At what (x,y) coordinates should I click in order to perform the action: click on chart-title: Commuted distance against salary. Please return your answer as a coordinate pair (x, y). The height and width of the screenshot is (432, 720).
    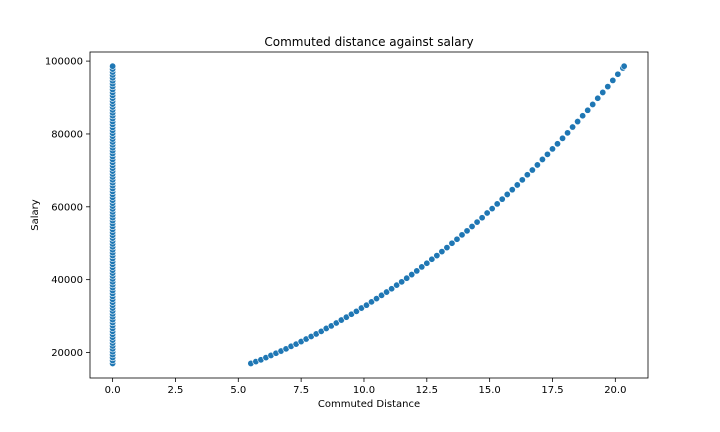
    Looking at the image, I should click on (368, 42).